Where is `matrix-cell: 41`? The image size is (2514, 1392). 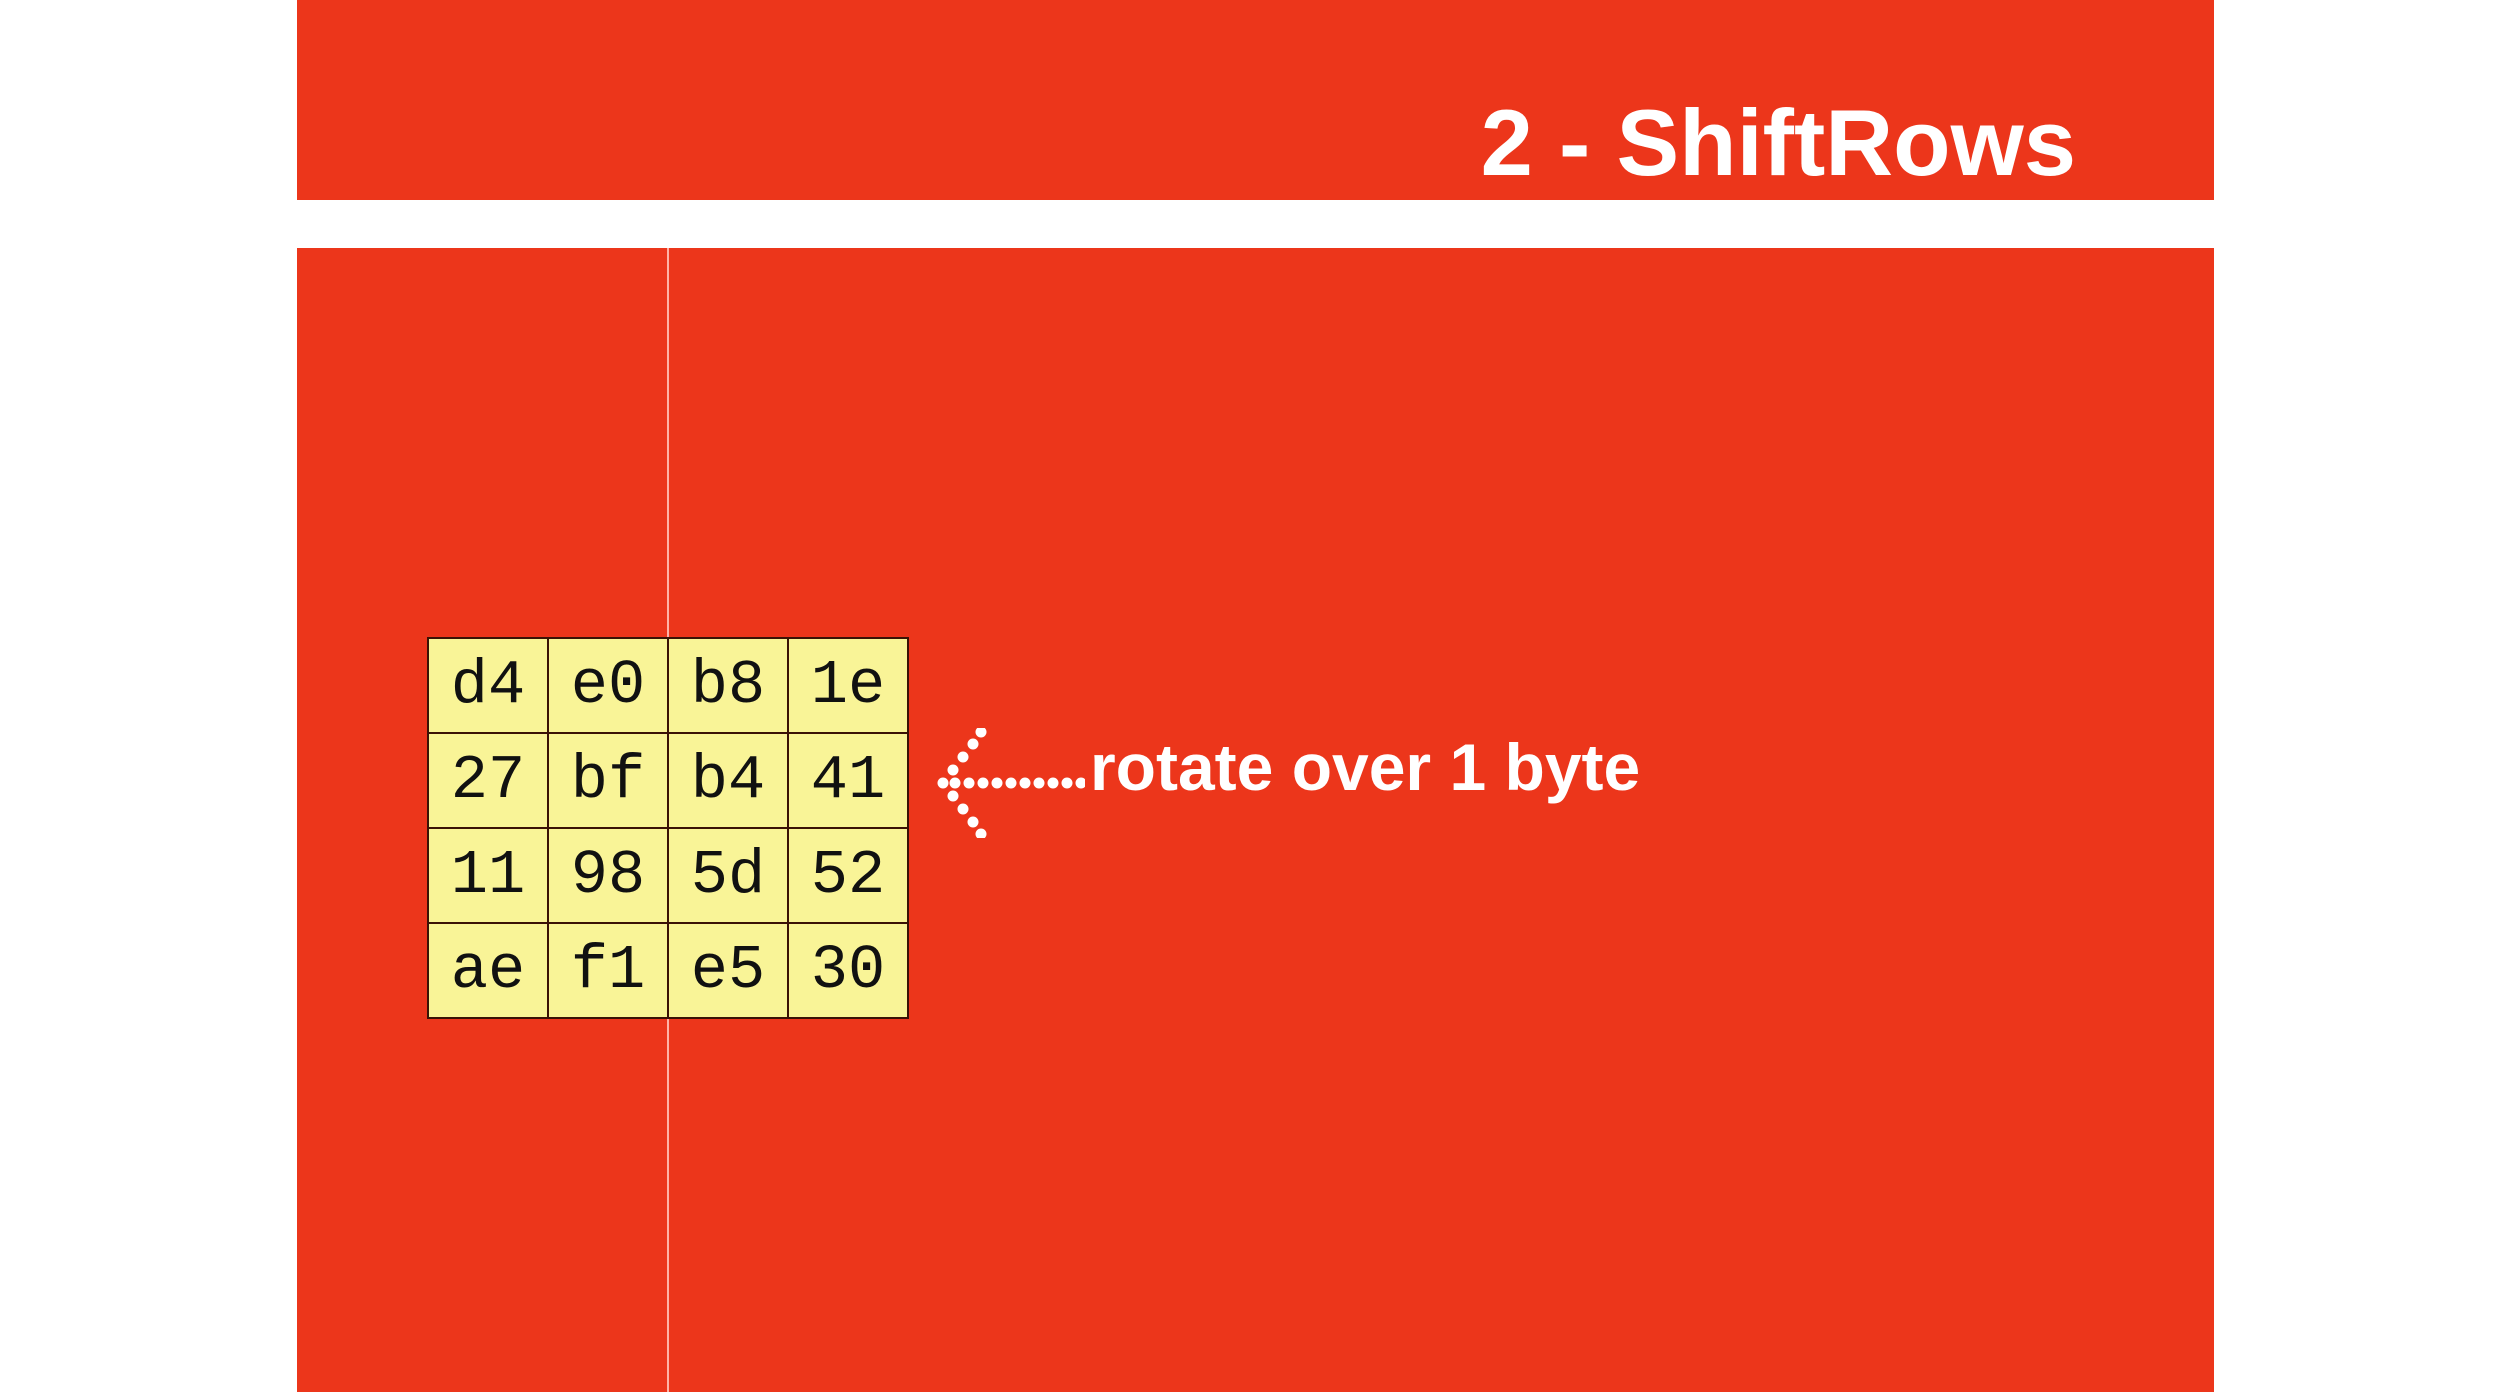
matrix-cell: 41 is located at coordinates (849, 781).